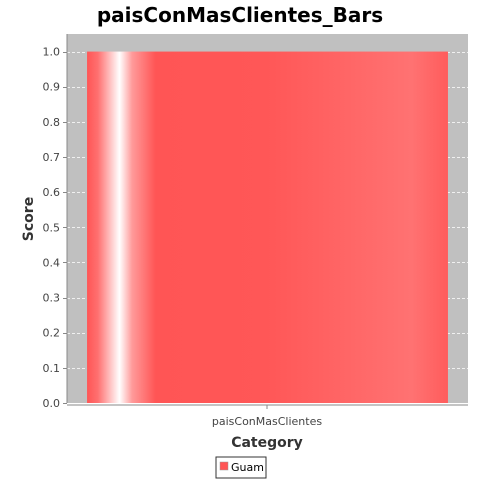 The height and width of the screenshot is (484, 480). I want to click on legend-label: Guam, so click(247, 467).